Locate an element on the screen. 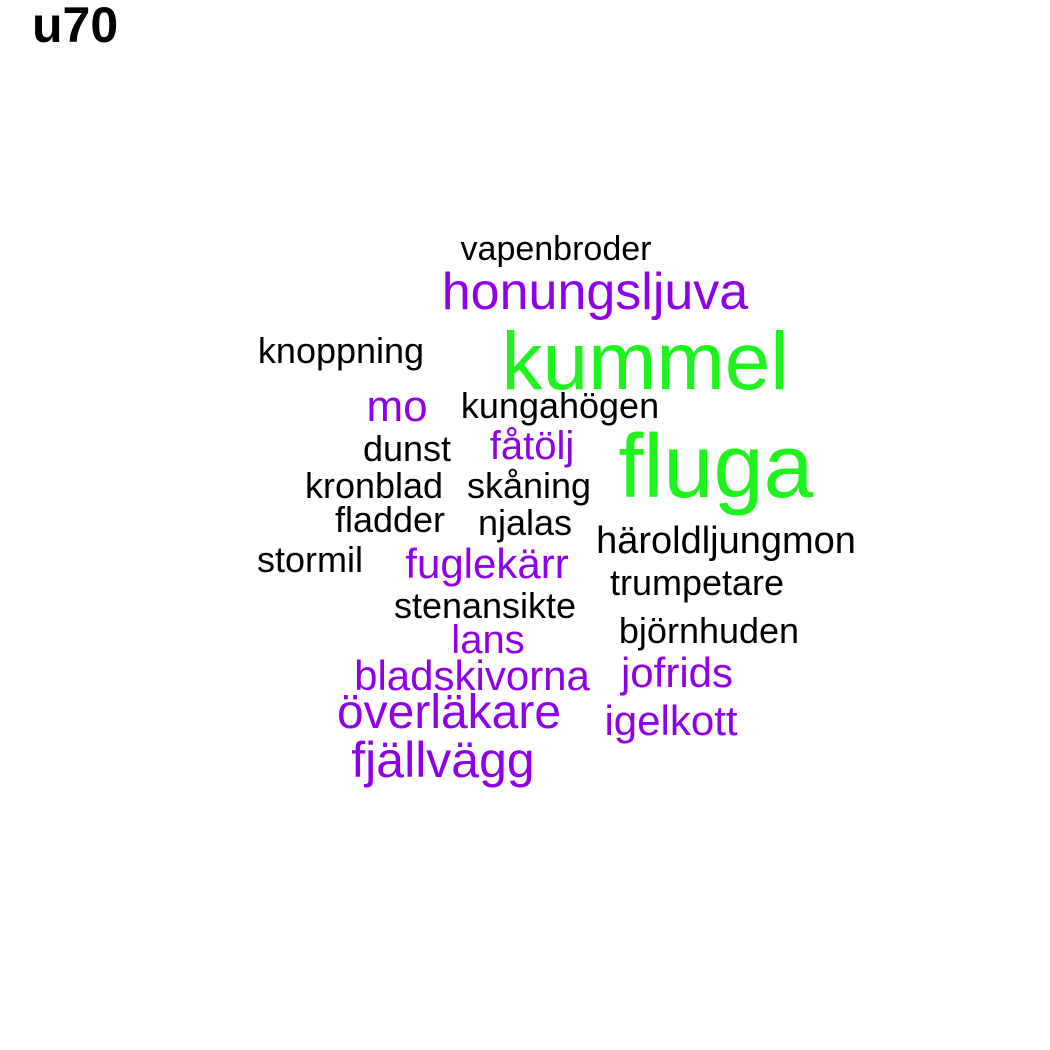 The image size is (1050, 1050). word-2: knoppning is located at coordinates (341, 350).